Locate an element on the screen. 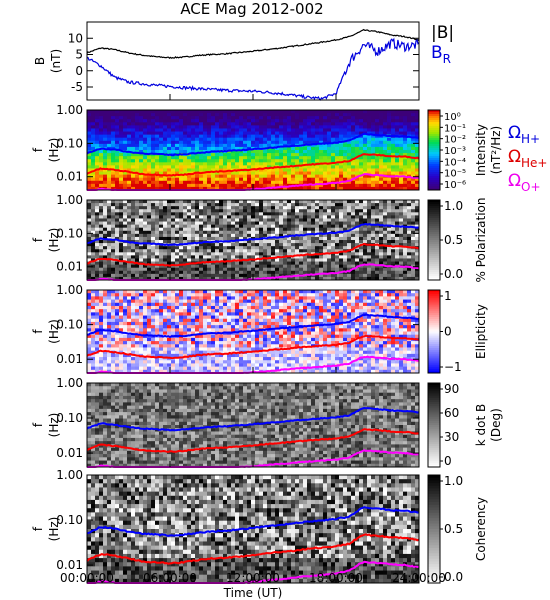 The width and height of the screenshot is (550, 600). colorbar-tick-label: 10⁻⁵ is located at coordinates (455, 174).